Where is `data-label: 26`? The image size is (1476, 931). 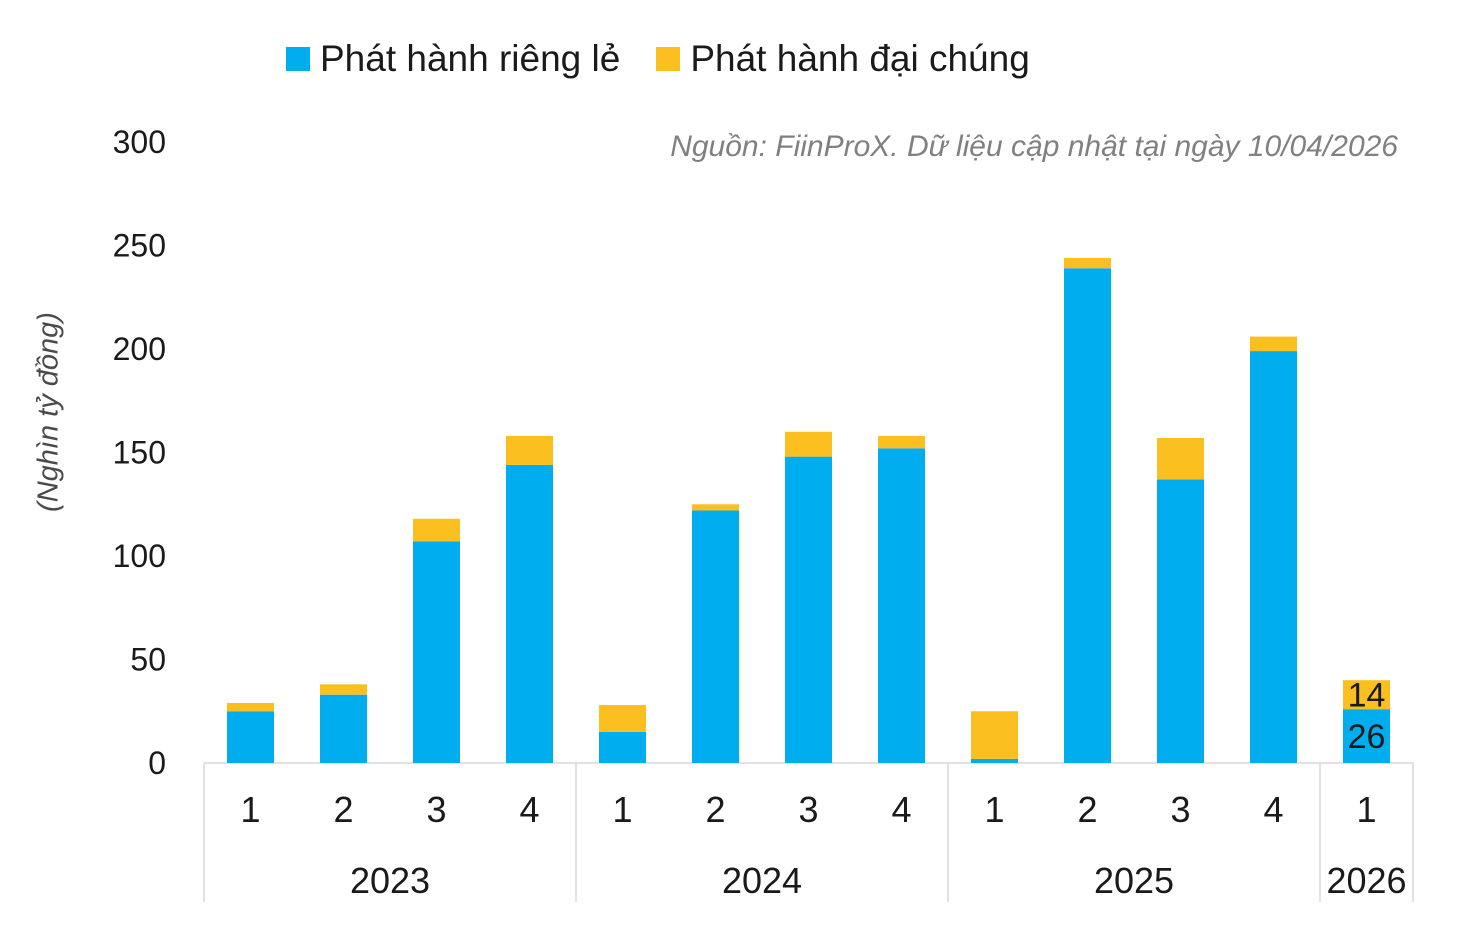 data-label: 26 is located at coordinates (1367, 737).